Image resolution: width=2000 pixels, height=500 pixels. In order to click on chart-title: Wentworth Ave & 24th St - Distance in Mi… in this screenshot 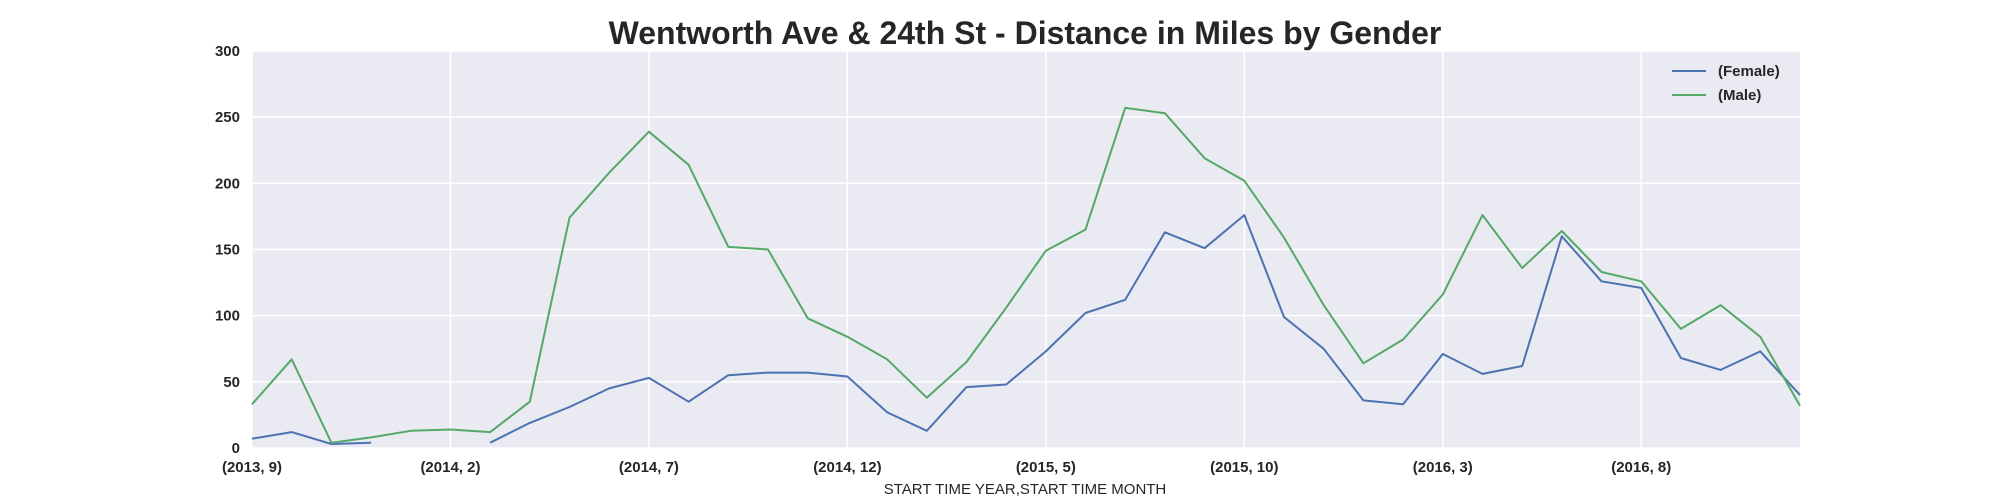, I will do `click(1025, 33)`.